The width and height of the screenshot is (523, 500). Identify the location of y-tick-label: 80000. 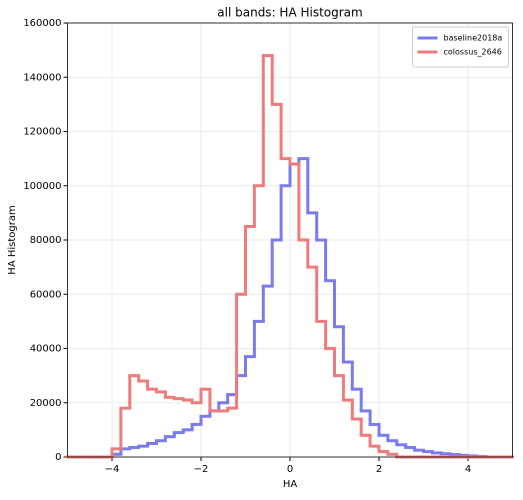
(46, 240).